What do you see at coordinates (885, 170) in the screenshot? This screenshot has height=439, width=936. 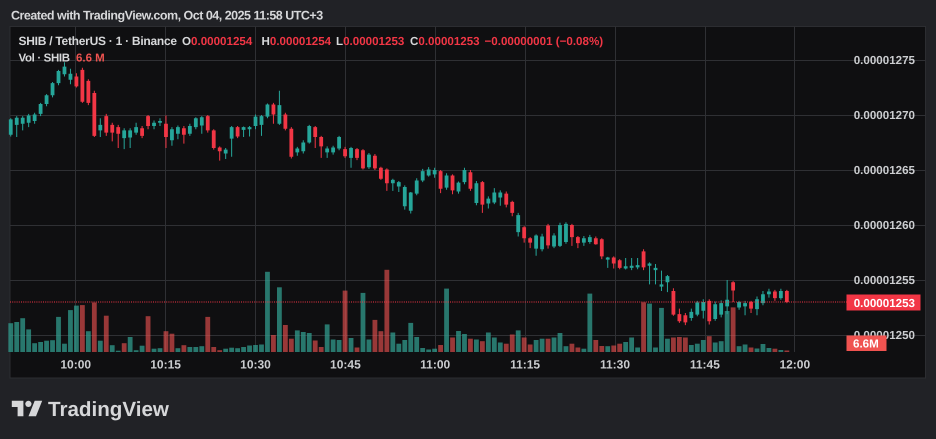 I see `svg-text: 0.00001265` at bounding box center [885, 170].